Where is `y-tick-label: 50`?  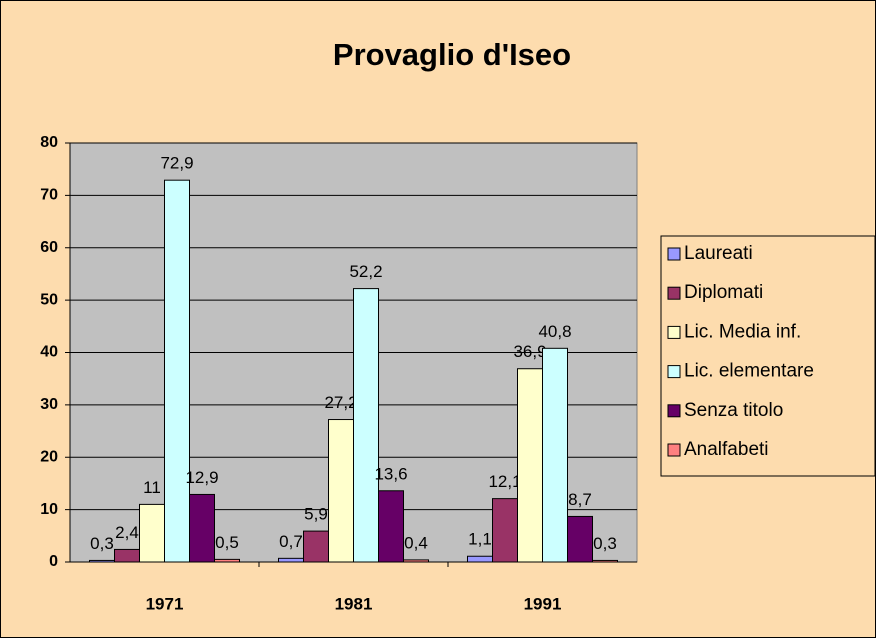 y-tick-label: 50 is located at coordinates (49, 299).